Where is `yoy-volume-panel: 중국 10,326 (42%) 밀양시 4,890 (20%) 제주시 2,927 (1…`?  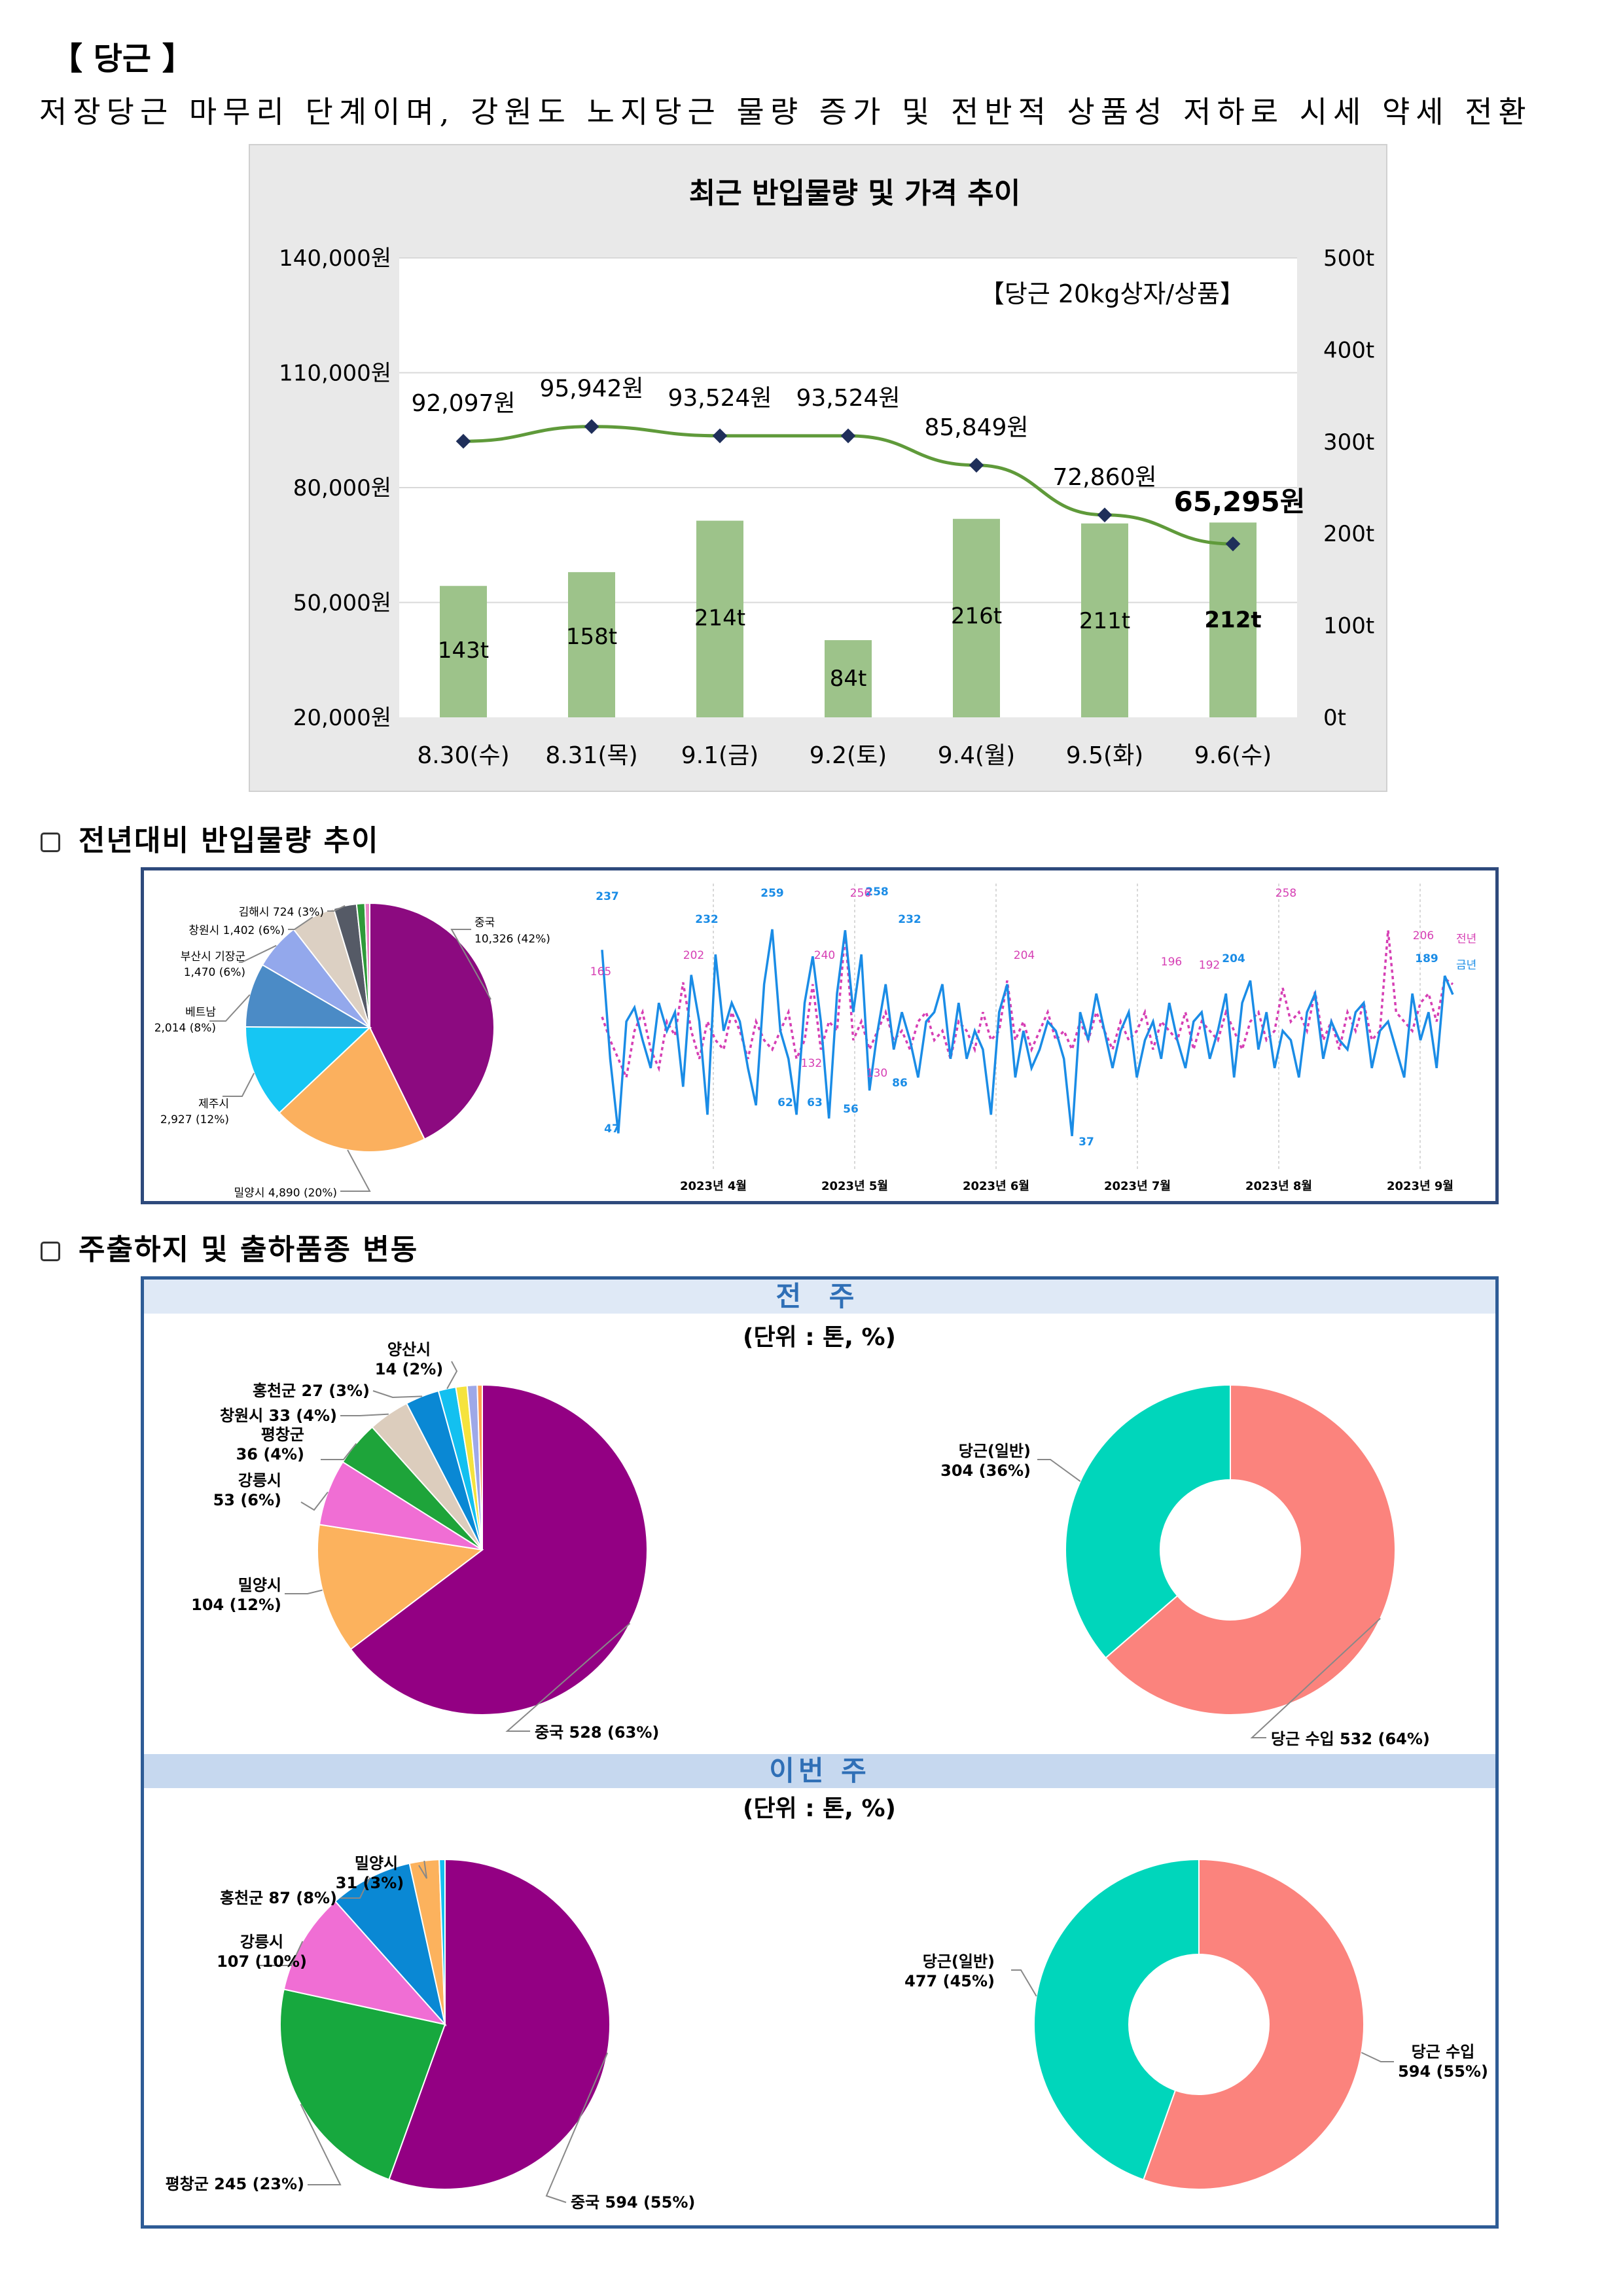 yoy-volume-panel: 중국 10,326 (42%) 밀양시 4,890 (20%) 제주시 2,927 (1… is located at coordinates (820, 1035).